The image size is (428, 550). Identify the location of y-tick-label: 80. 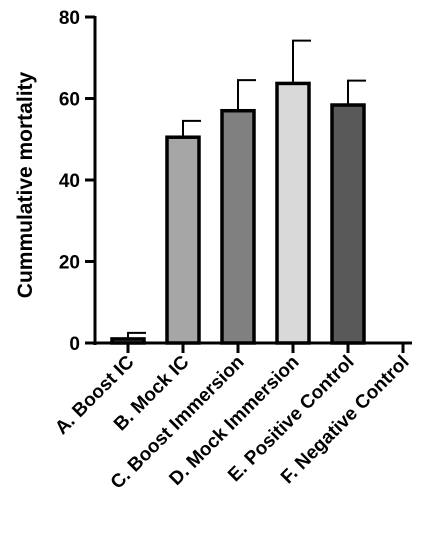
(69, 18).